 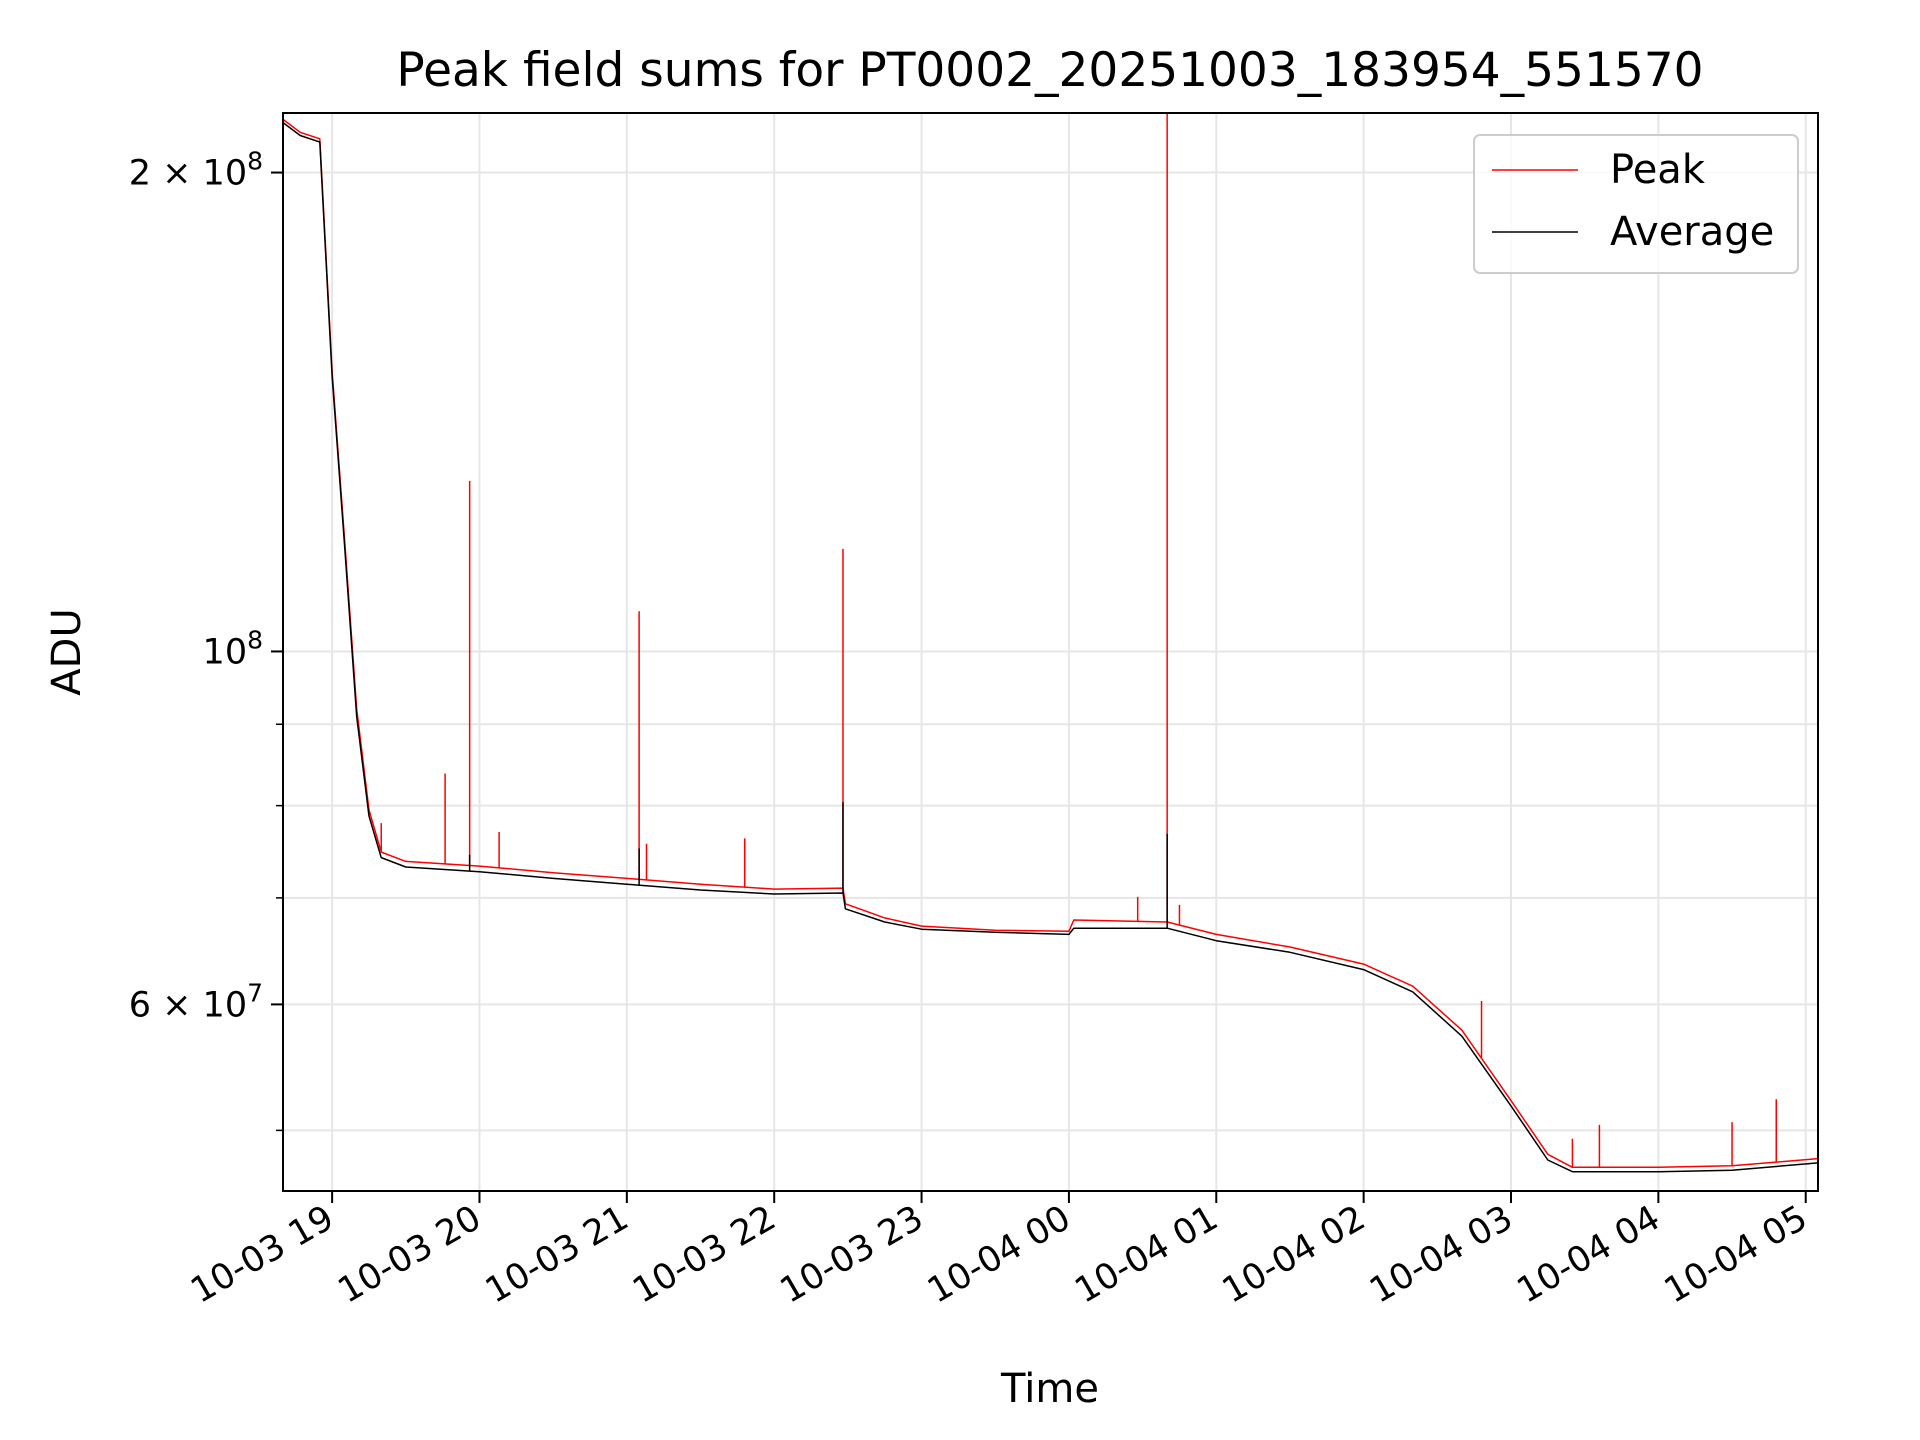 What do you see at coordinates (1636, 204) in the screenshot?
I see `legend: Peak Average` at bounding box center [1636, 204].